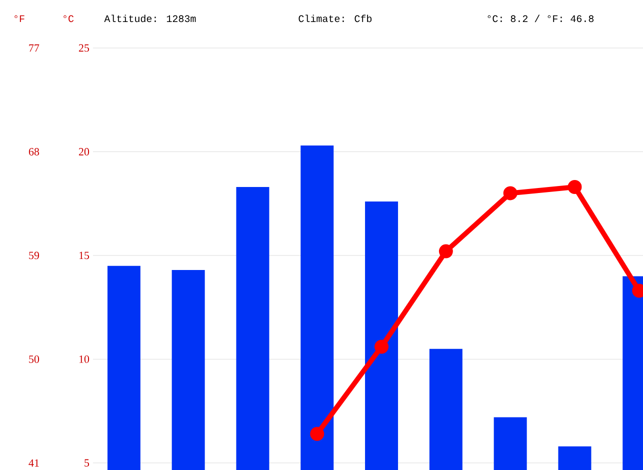  I want to click on y2-tick-label: 50, so click(34, 359).